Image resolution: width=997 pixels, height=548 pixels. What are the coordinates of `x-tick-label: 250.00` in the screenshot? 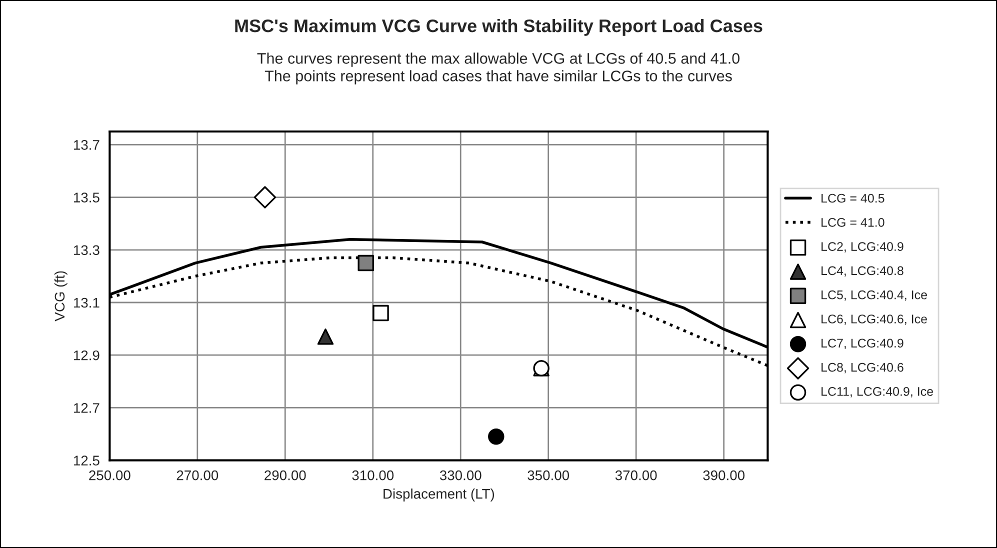 It's located at (109, 475).